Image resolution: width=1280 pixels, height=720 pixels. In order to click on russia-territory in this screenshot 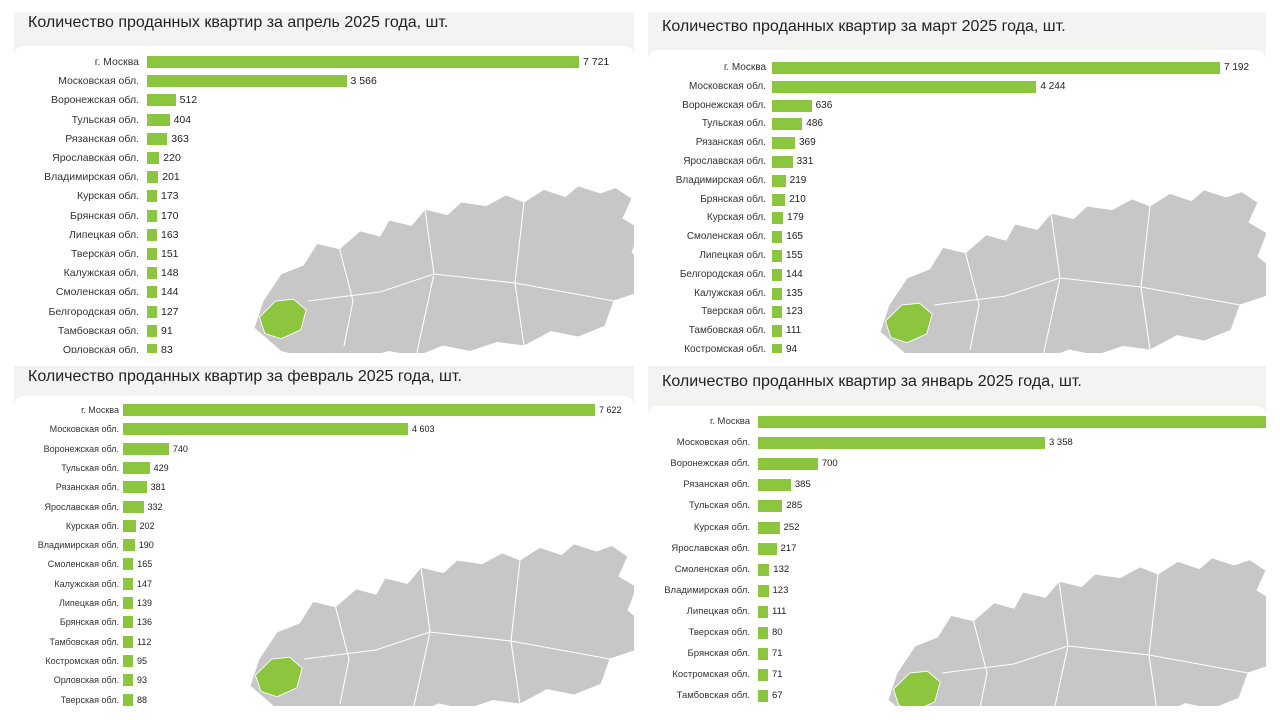, I will do `click(1072, 271)`.